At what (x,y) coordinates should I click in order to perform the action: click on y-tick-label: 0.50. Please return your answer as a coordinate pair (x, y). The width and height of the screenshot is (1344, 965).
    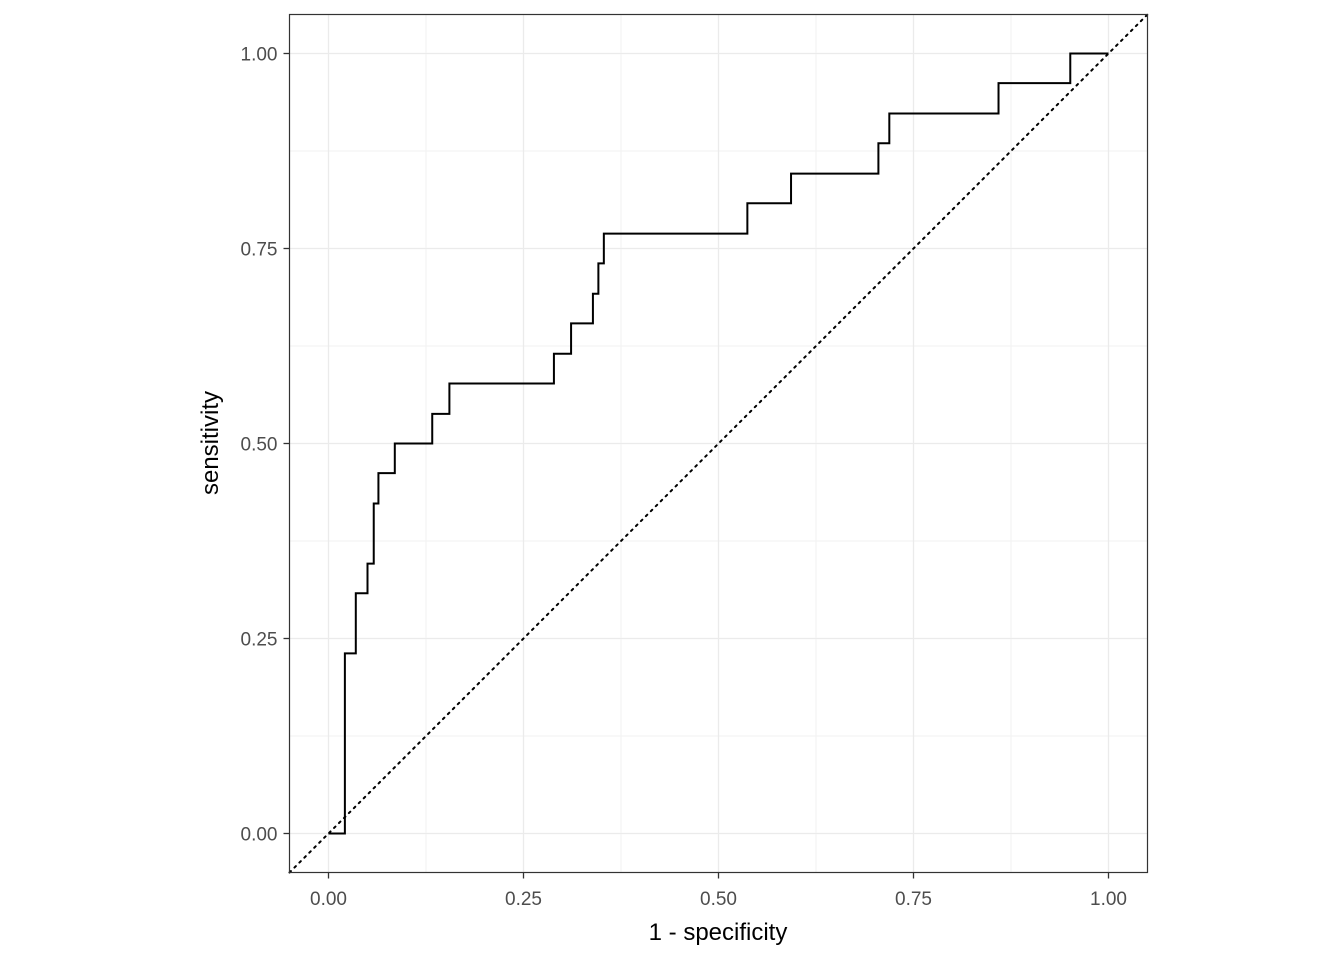
    Looking at the image, I should click on (259, 445).